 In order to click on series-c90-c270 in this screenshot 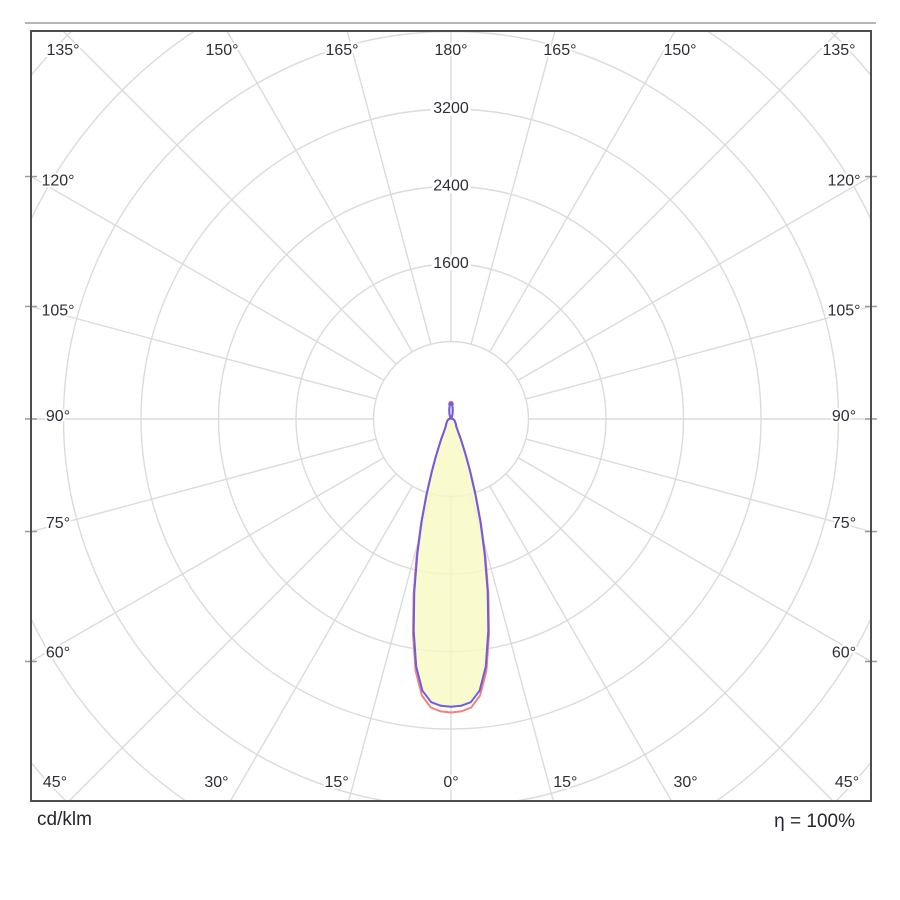, I will do `click(451, 554)`.